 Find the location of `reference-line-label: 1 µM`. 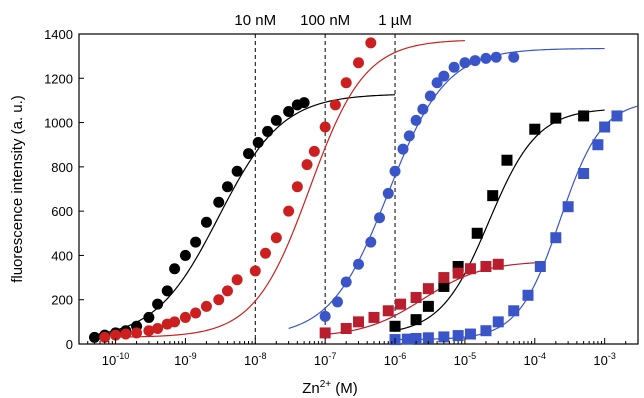

reference-line-label: 1 µM is located at coordinates (395, 20).